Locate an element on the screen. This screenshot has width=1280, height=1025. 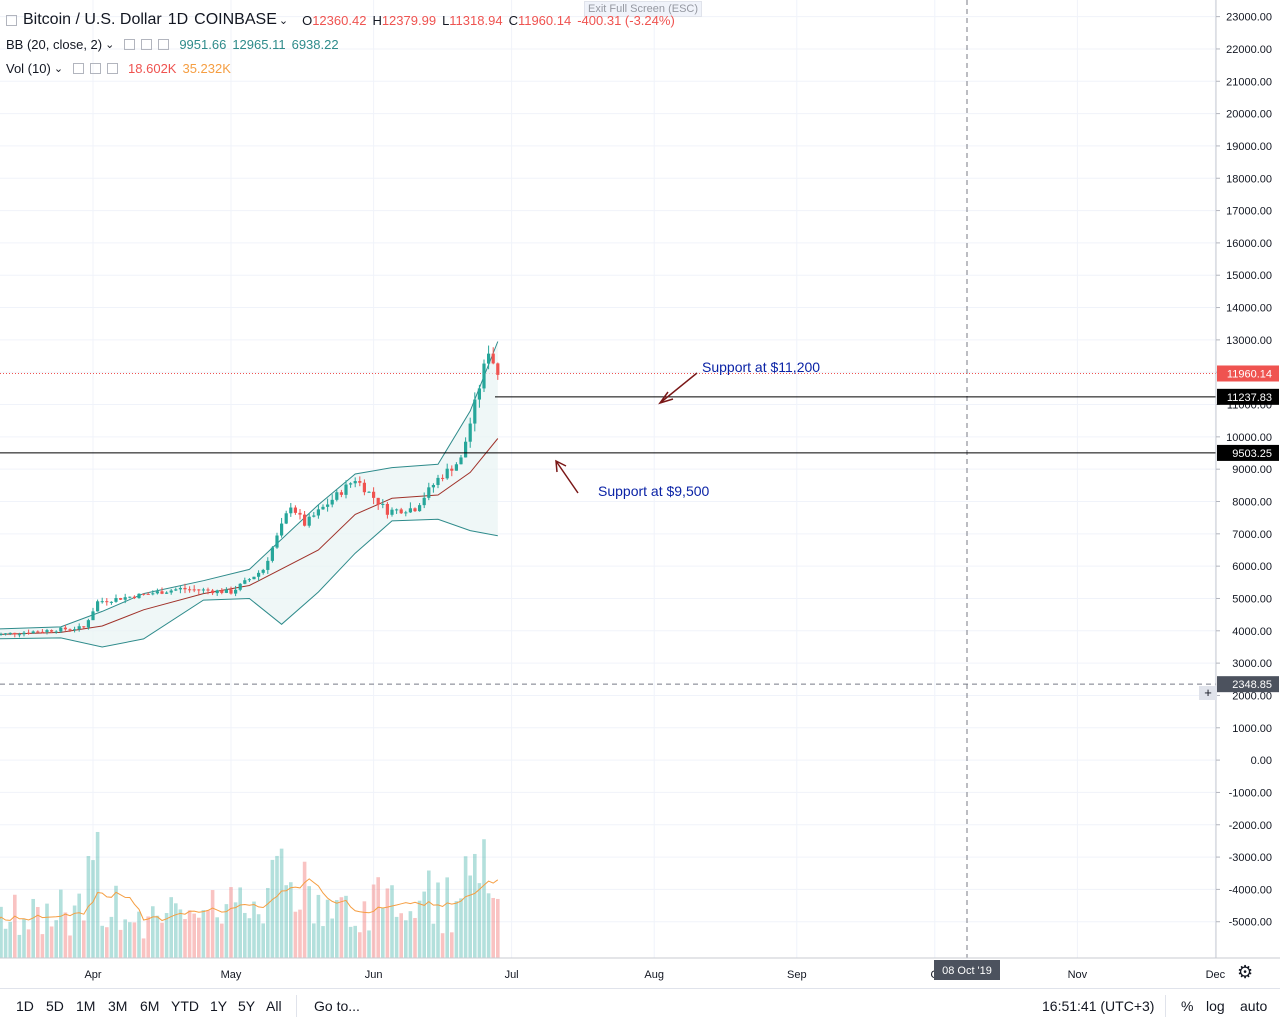
y-tick-label: 19000.00 is located at coordinates (1249, 147).